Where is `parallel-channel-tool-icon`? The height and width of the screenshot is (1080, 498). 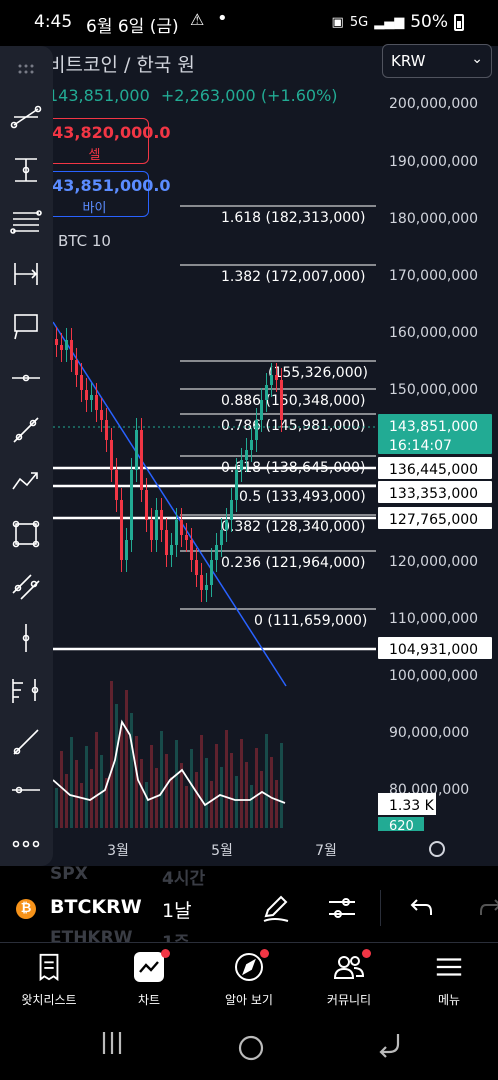
parallel-channel-tool-icon is located at coordinates (26, 586).